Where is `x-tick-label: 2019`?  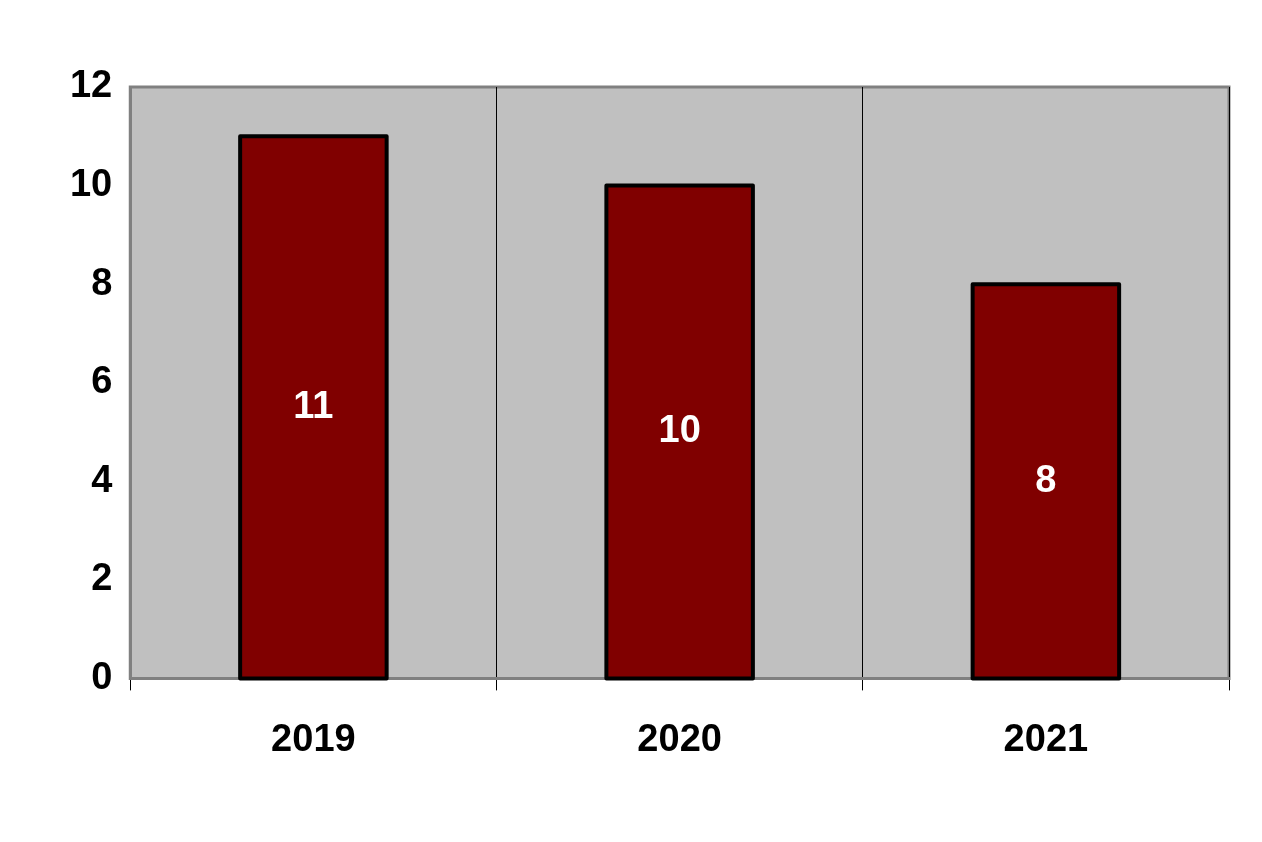 x-tick-label: 2019 is located at coordinates (313, 737).